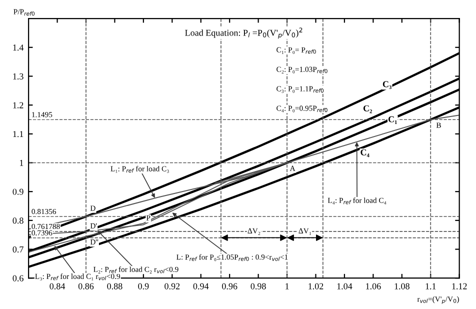 The width and height of the screenshot is (476, 309). I want to click on x-tick-label: 1.08, so click(402, 286).